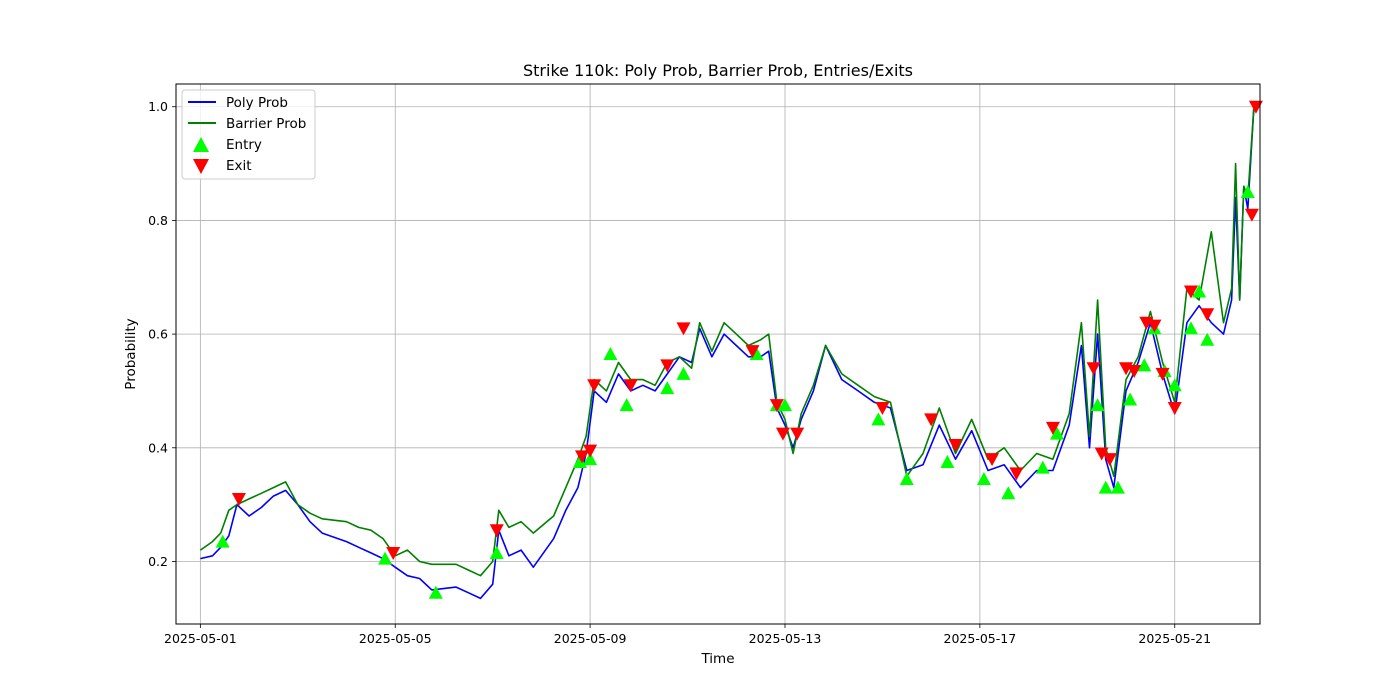  Describe the element at coordinates (158, 106) in the screenshot. I see `y-tick-label: 1.0` at that location.